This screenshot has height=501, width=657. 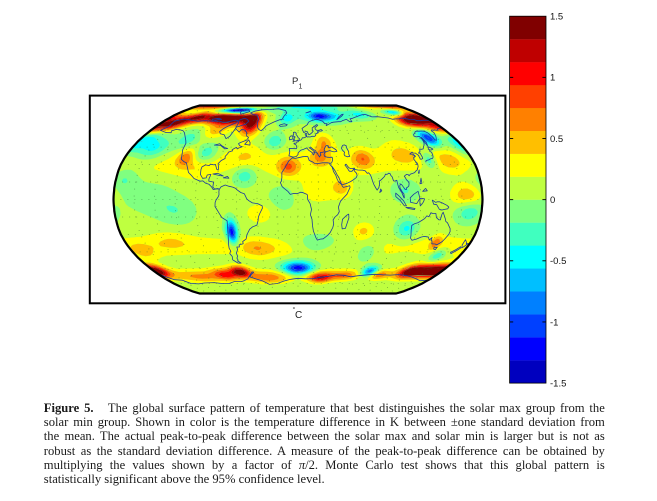 I want to click on svg-text: -0.5, so click(x=558, y=261).